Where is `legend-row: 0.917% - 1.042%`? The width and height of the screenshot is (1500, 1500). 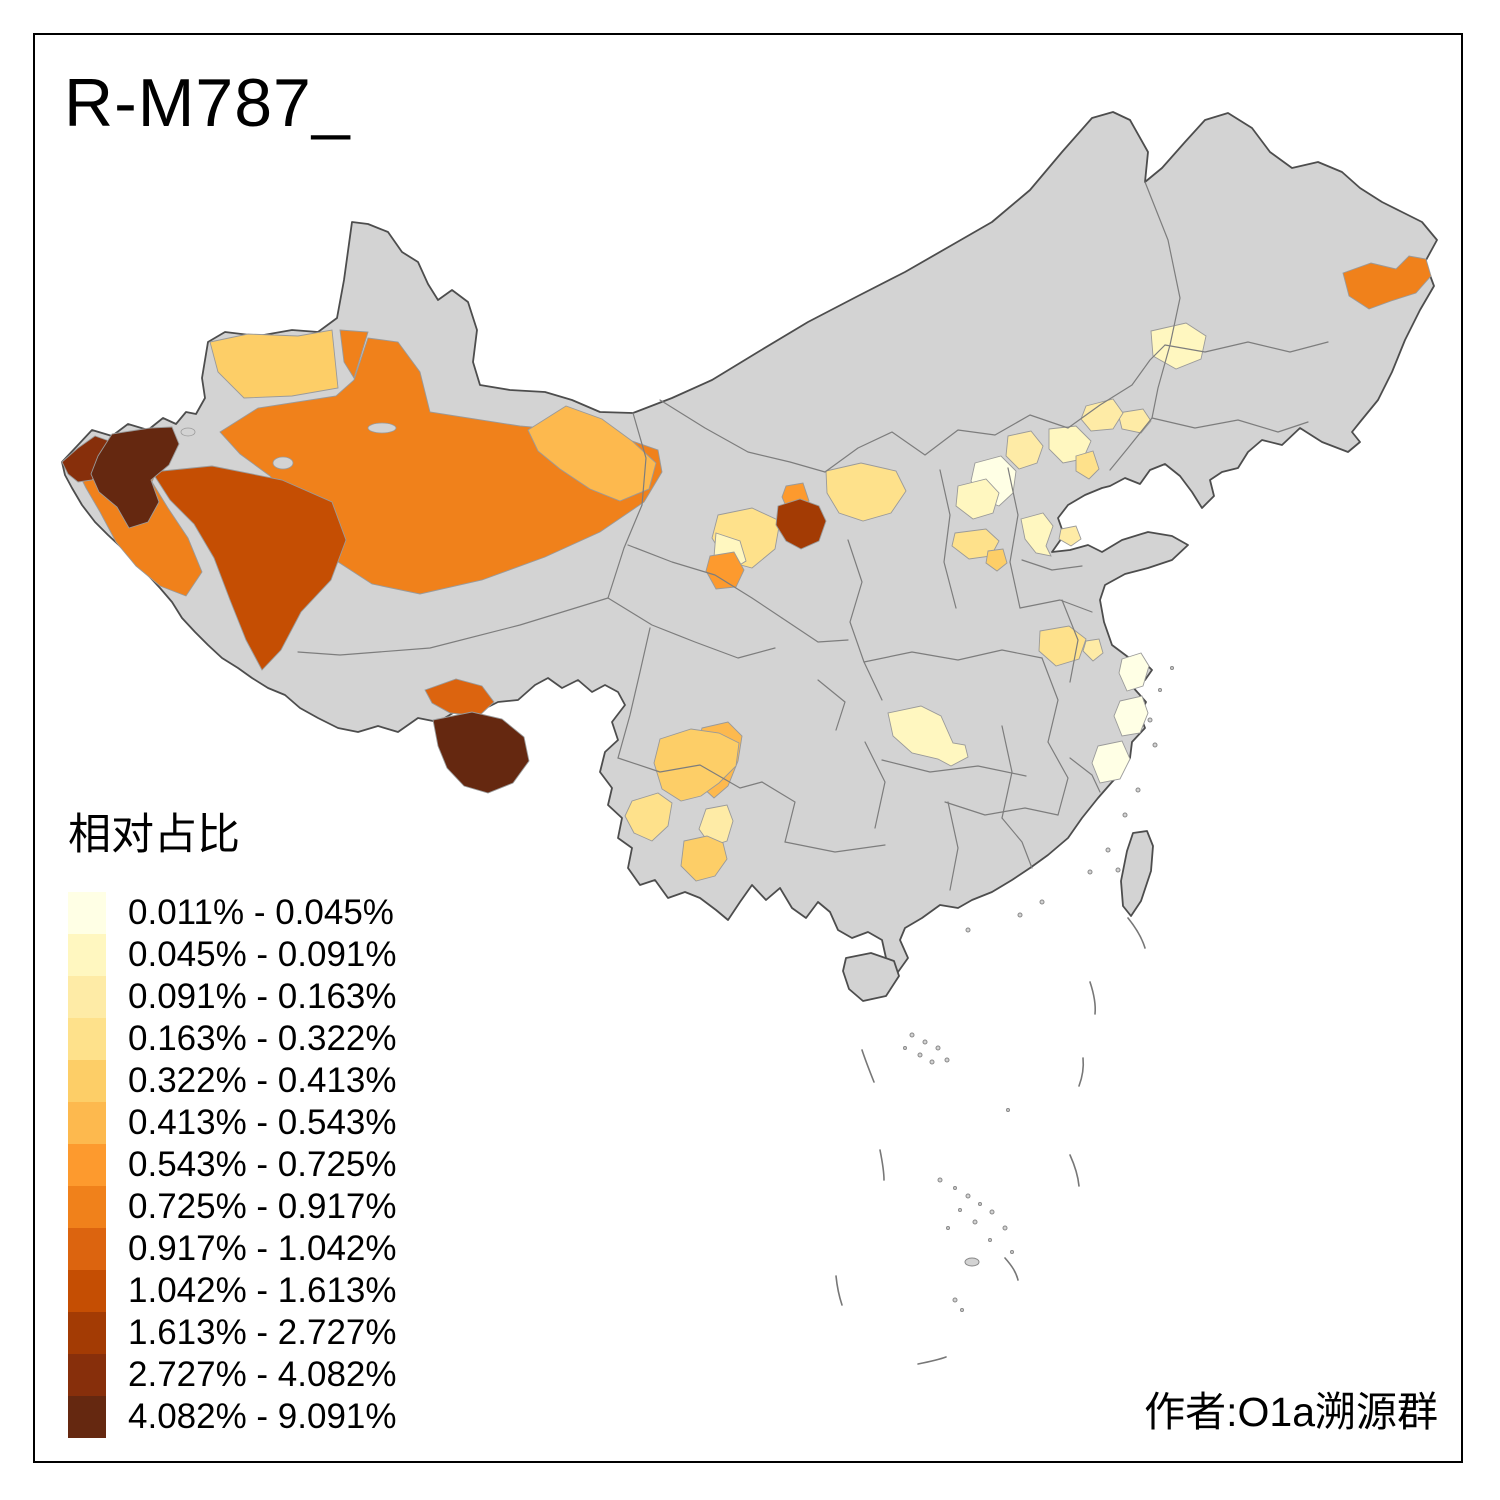 legend-row: 0.917% - 1.042% is located at coordinates (232, 1249).